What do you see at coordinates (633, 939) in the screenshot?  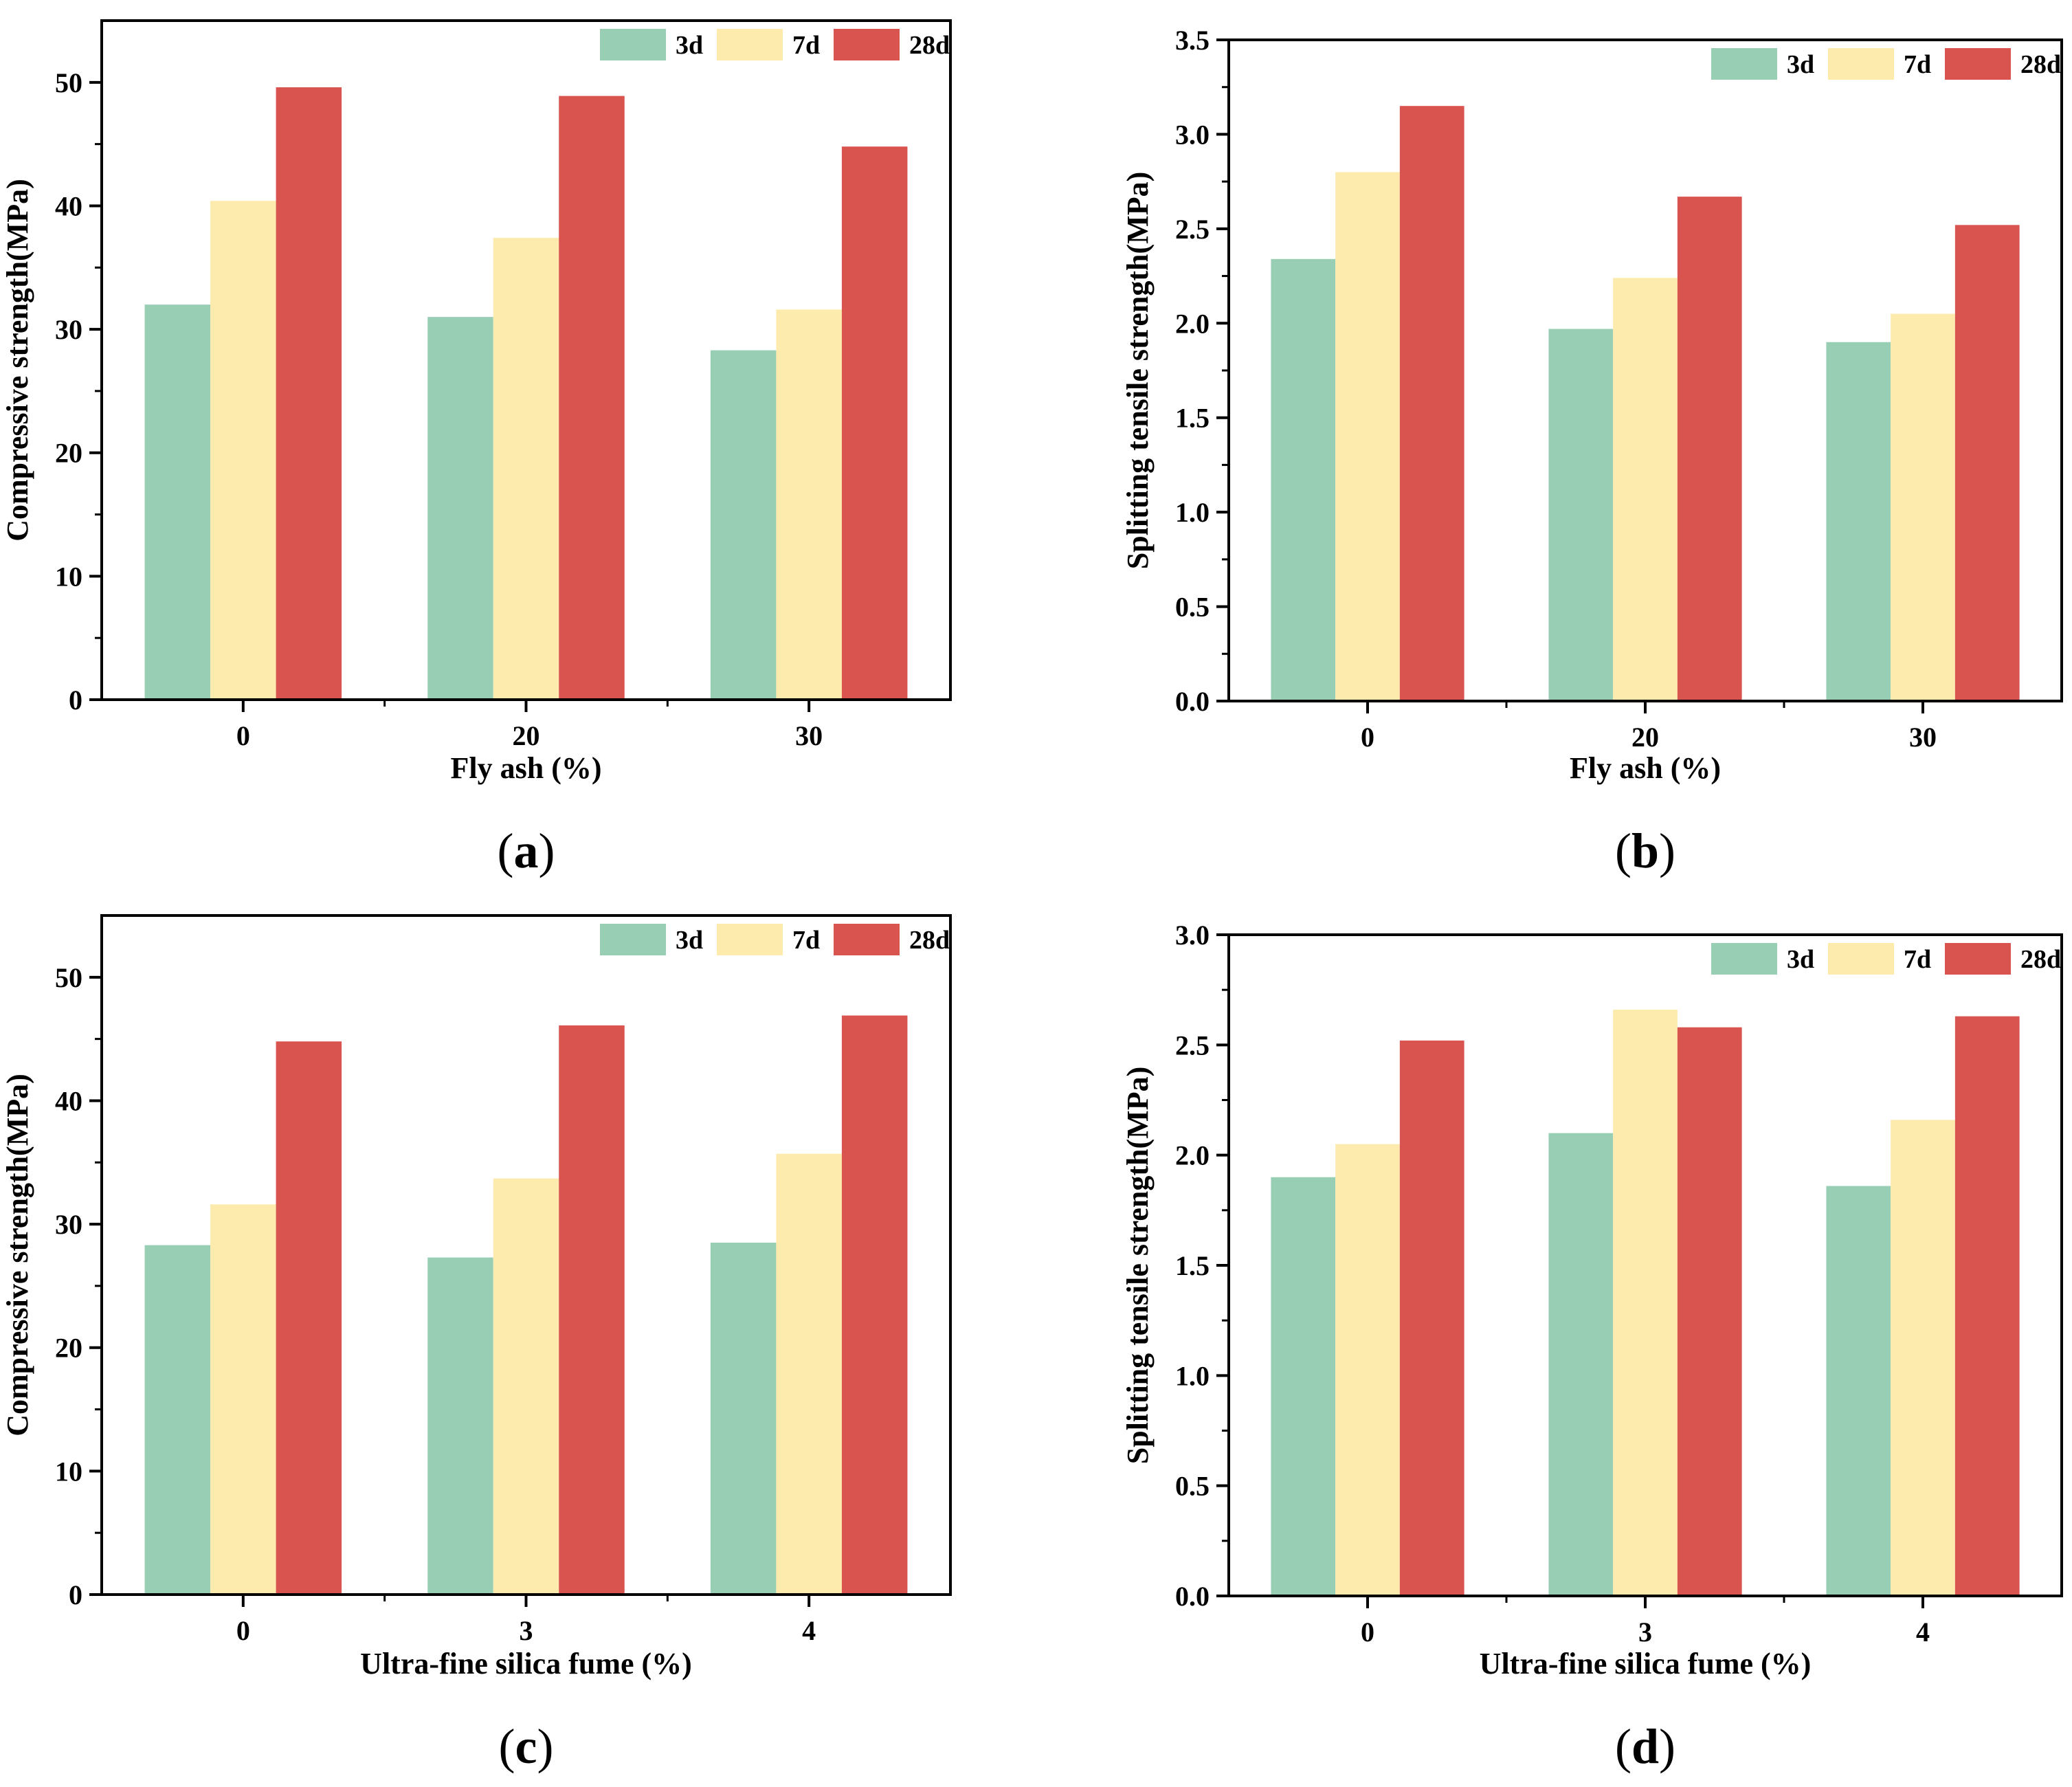 I see `legend-swatch-c-3d` at bounding box center [633, 939].